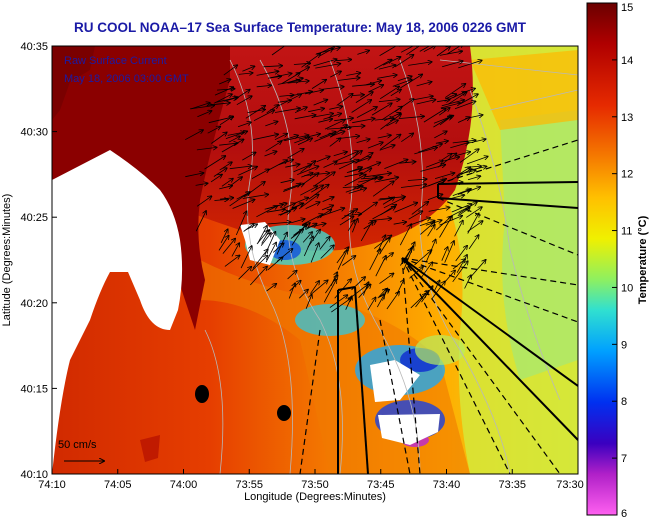 The width and height of the screenshot is (651, 519). I want to click on colorbar-tick-label: 13, so click(627, 118).